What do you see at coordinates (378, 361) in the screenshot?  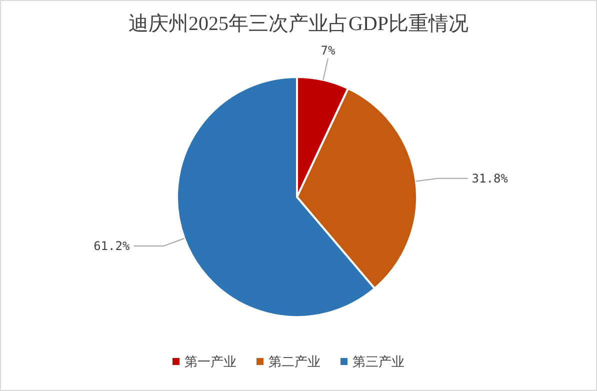 I see `legend-label: 第三产业` at bounding box center [378, 361].